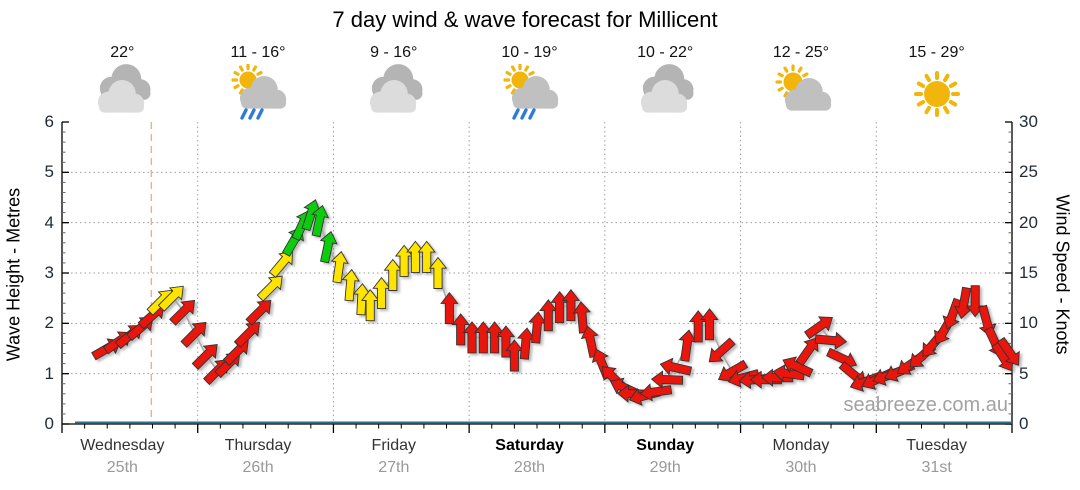  Describe the element at coordinates (122, 52) in the screenshot. I see `day-temp-range: 22°` at that location.